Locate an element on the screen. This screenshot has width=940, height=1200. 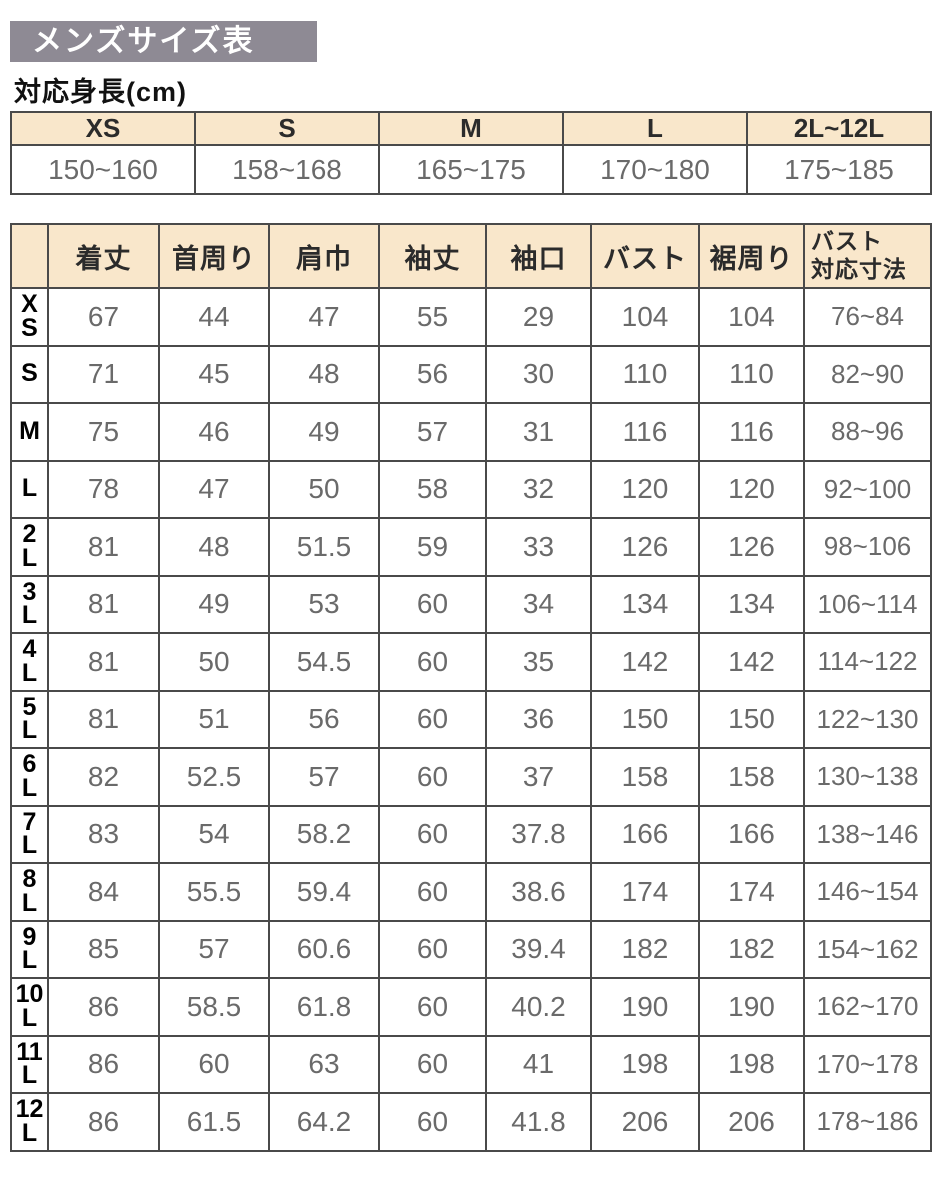
size-row-3L: 3 L 81 49 53 60 34 134 134 106~114 is located at coordinates (471, 604).